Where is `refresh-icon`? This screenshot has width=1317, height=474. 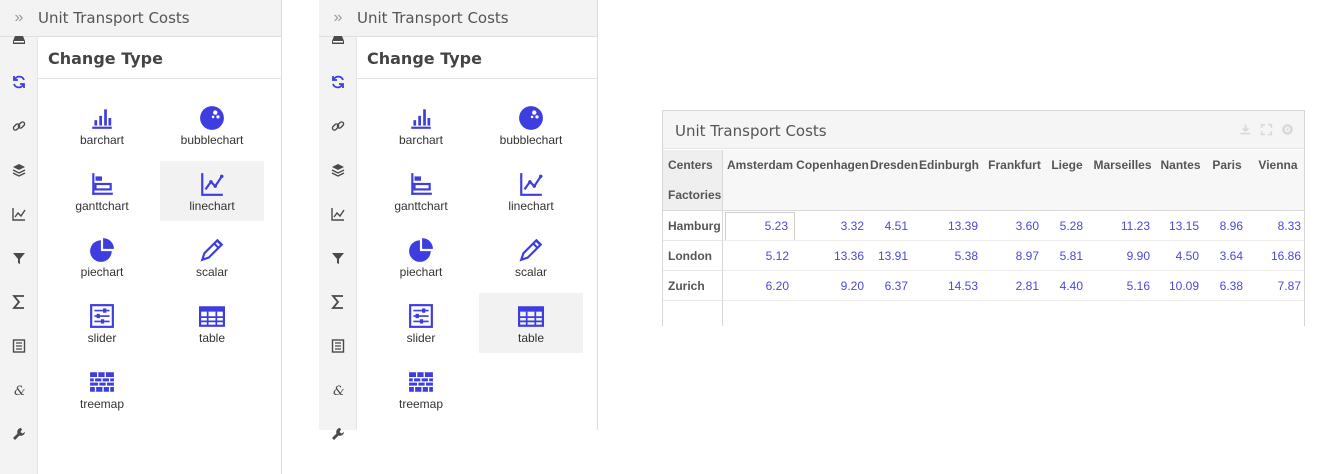
refresh-icon is located at coordinates (338, 82).